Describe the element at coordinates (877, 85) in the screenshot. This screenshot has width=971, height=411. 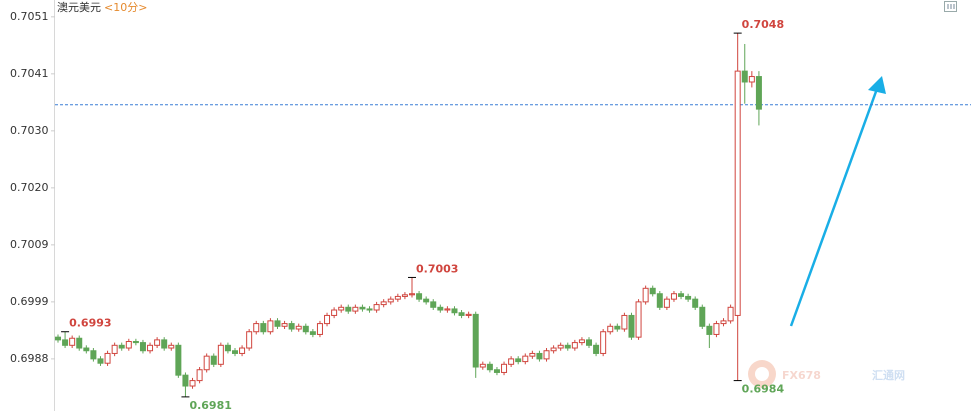
I see `arrow-head` at that location.